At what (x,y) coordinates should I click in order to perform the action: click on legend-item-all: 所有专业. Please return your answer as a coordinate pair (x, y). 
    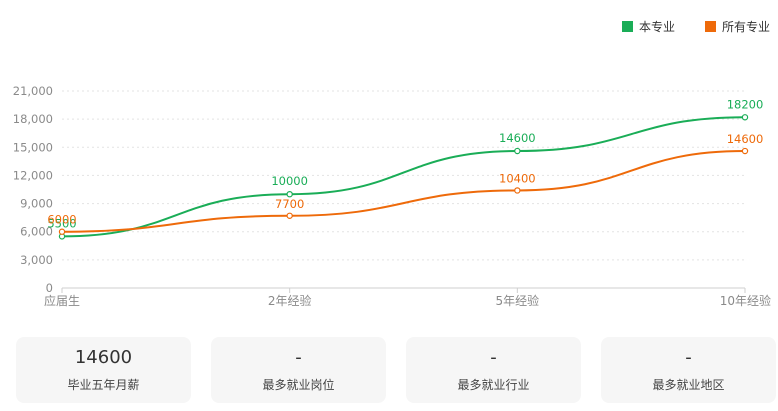
    Looking at the image, I should click on (737, 26).